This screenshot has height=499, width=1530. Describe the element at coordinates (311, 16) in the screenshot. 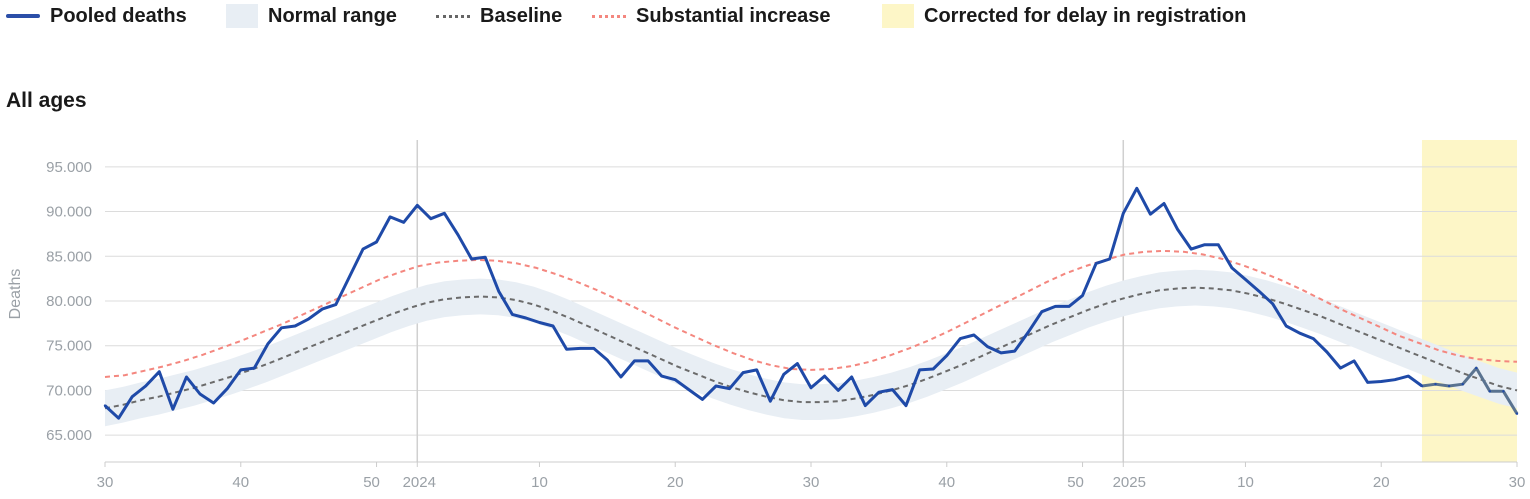

I see `legend-item-normal-range: Normal range` at that location.